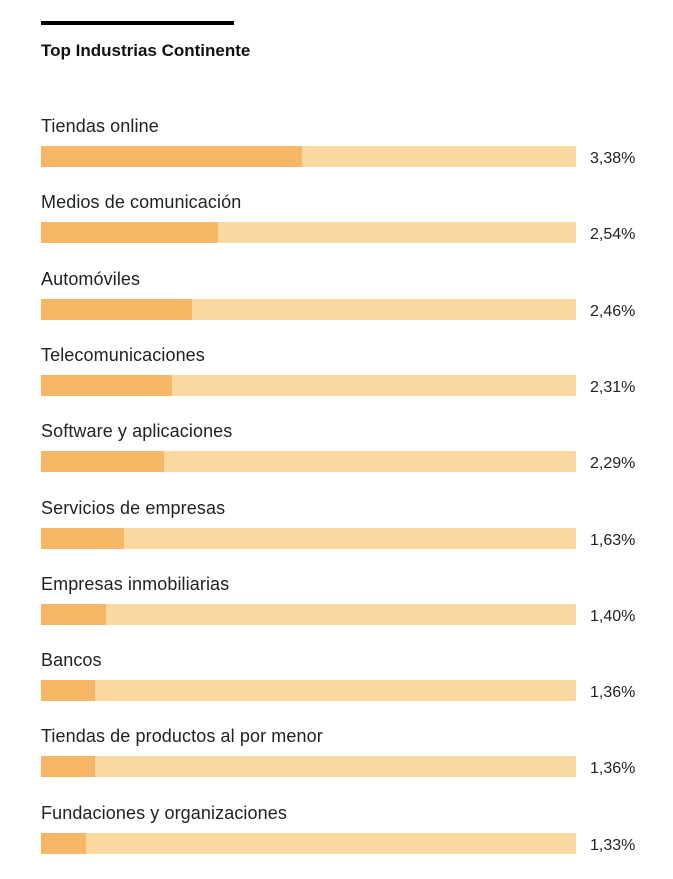 This screenshot has height=879, width=673. Describe the element at coordinates (135, 583) in the screenshot. I see `bar-label: Empresas inmobiliarias` at that location.